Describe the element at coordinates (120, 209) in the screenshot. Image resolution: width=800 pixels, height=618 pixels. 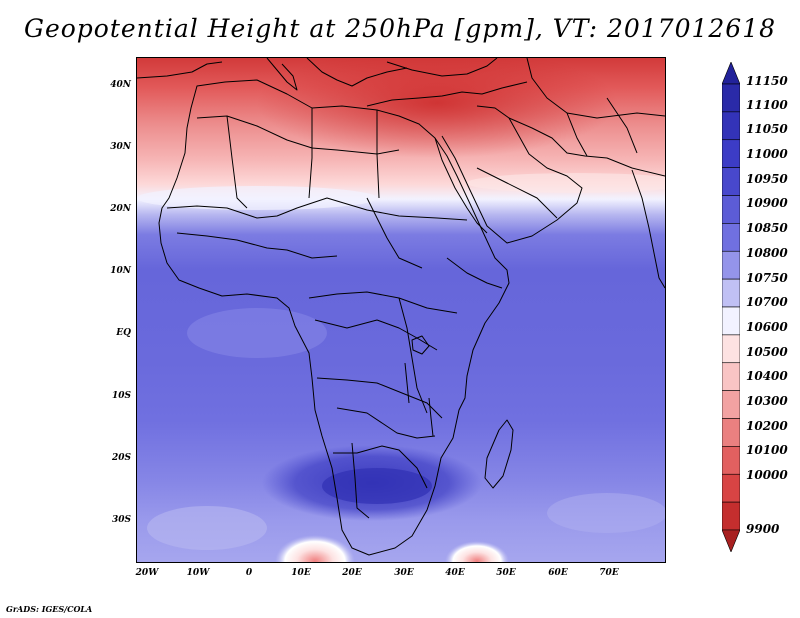
I see `lat-tick-label: 20N` at that location.